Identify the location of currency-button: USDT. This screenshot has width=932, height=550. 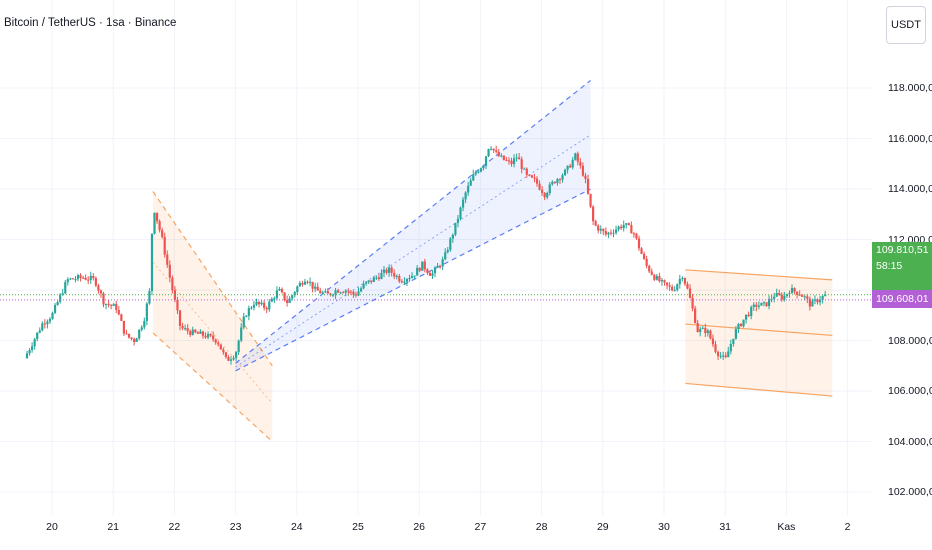
(906, 25).